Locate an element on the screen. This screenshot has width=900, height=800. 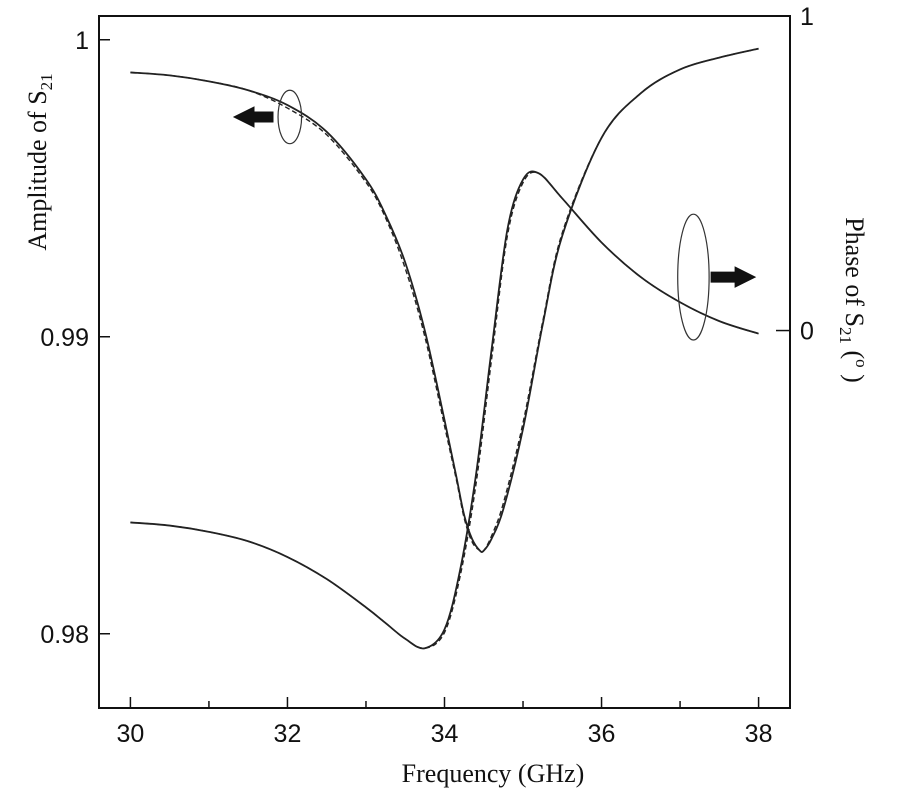
left-y-tick-label: 1 is located at coordinates (82, 41).